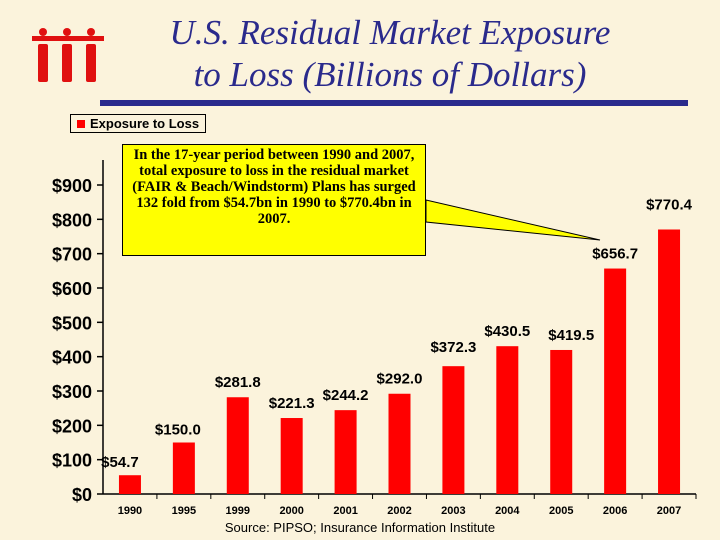 Image resolution: width=720 pixels, height=540 pixels. Describe the element at coordinates (345, 511) in the screenshot. I see `x-tick-label: 2001` at that location.